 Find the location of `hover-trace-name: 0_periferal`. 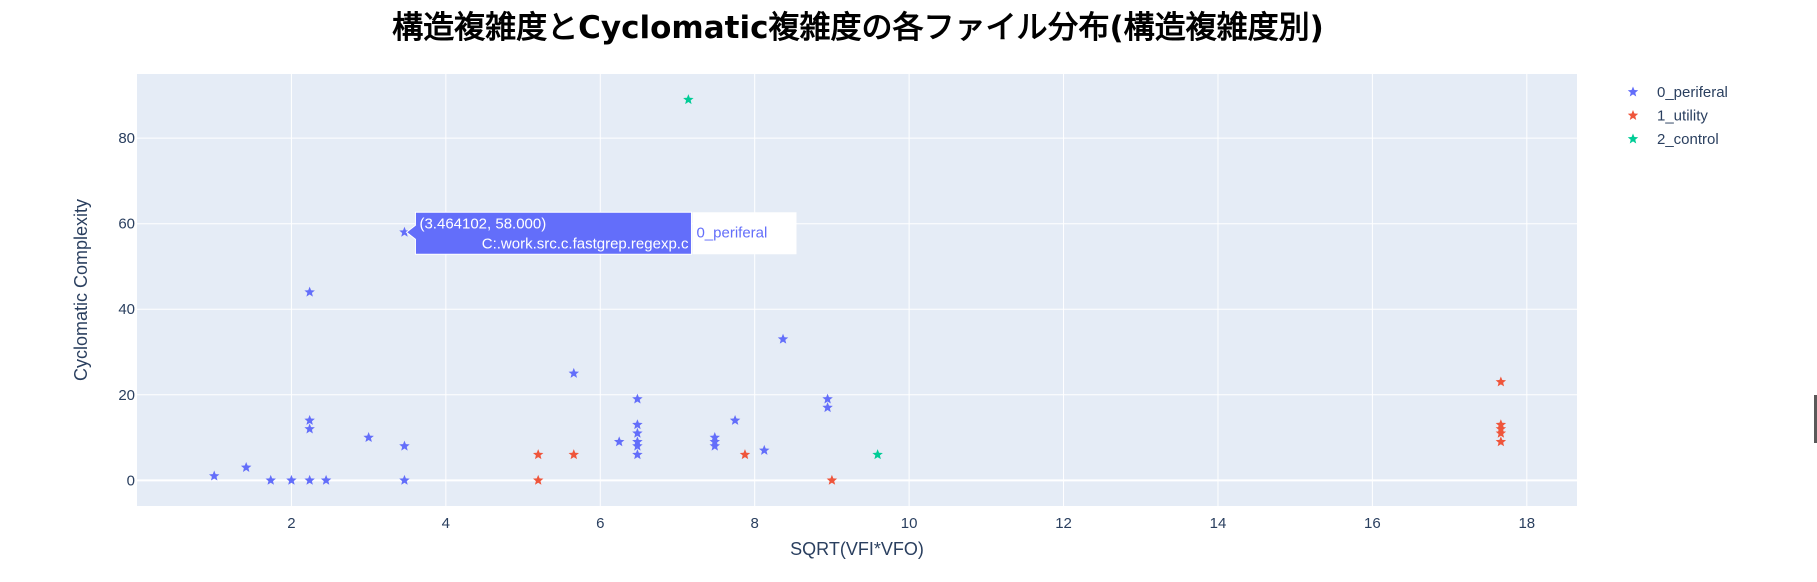

hover-trace-name: 0_periferal is located at coordinates (731, 232).